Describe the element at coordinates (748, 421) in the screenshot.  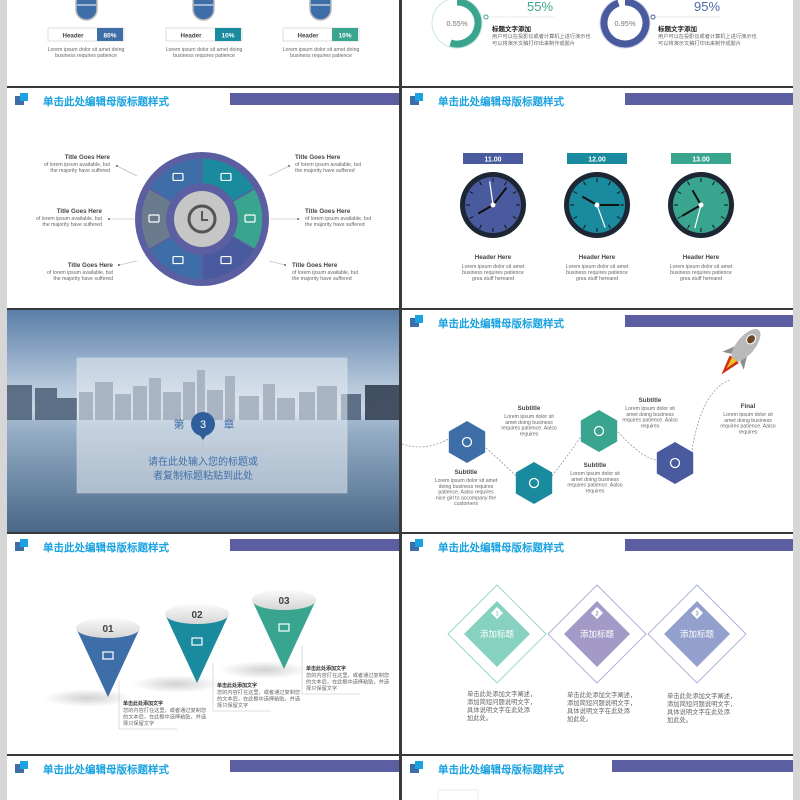
I see `step-desc-line: amet doing business` at that location.